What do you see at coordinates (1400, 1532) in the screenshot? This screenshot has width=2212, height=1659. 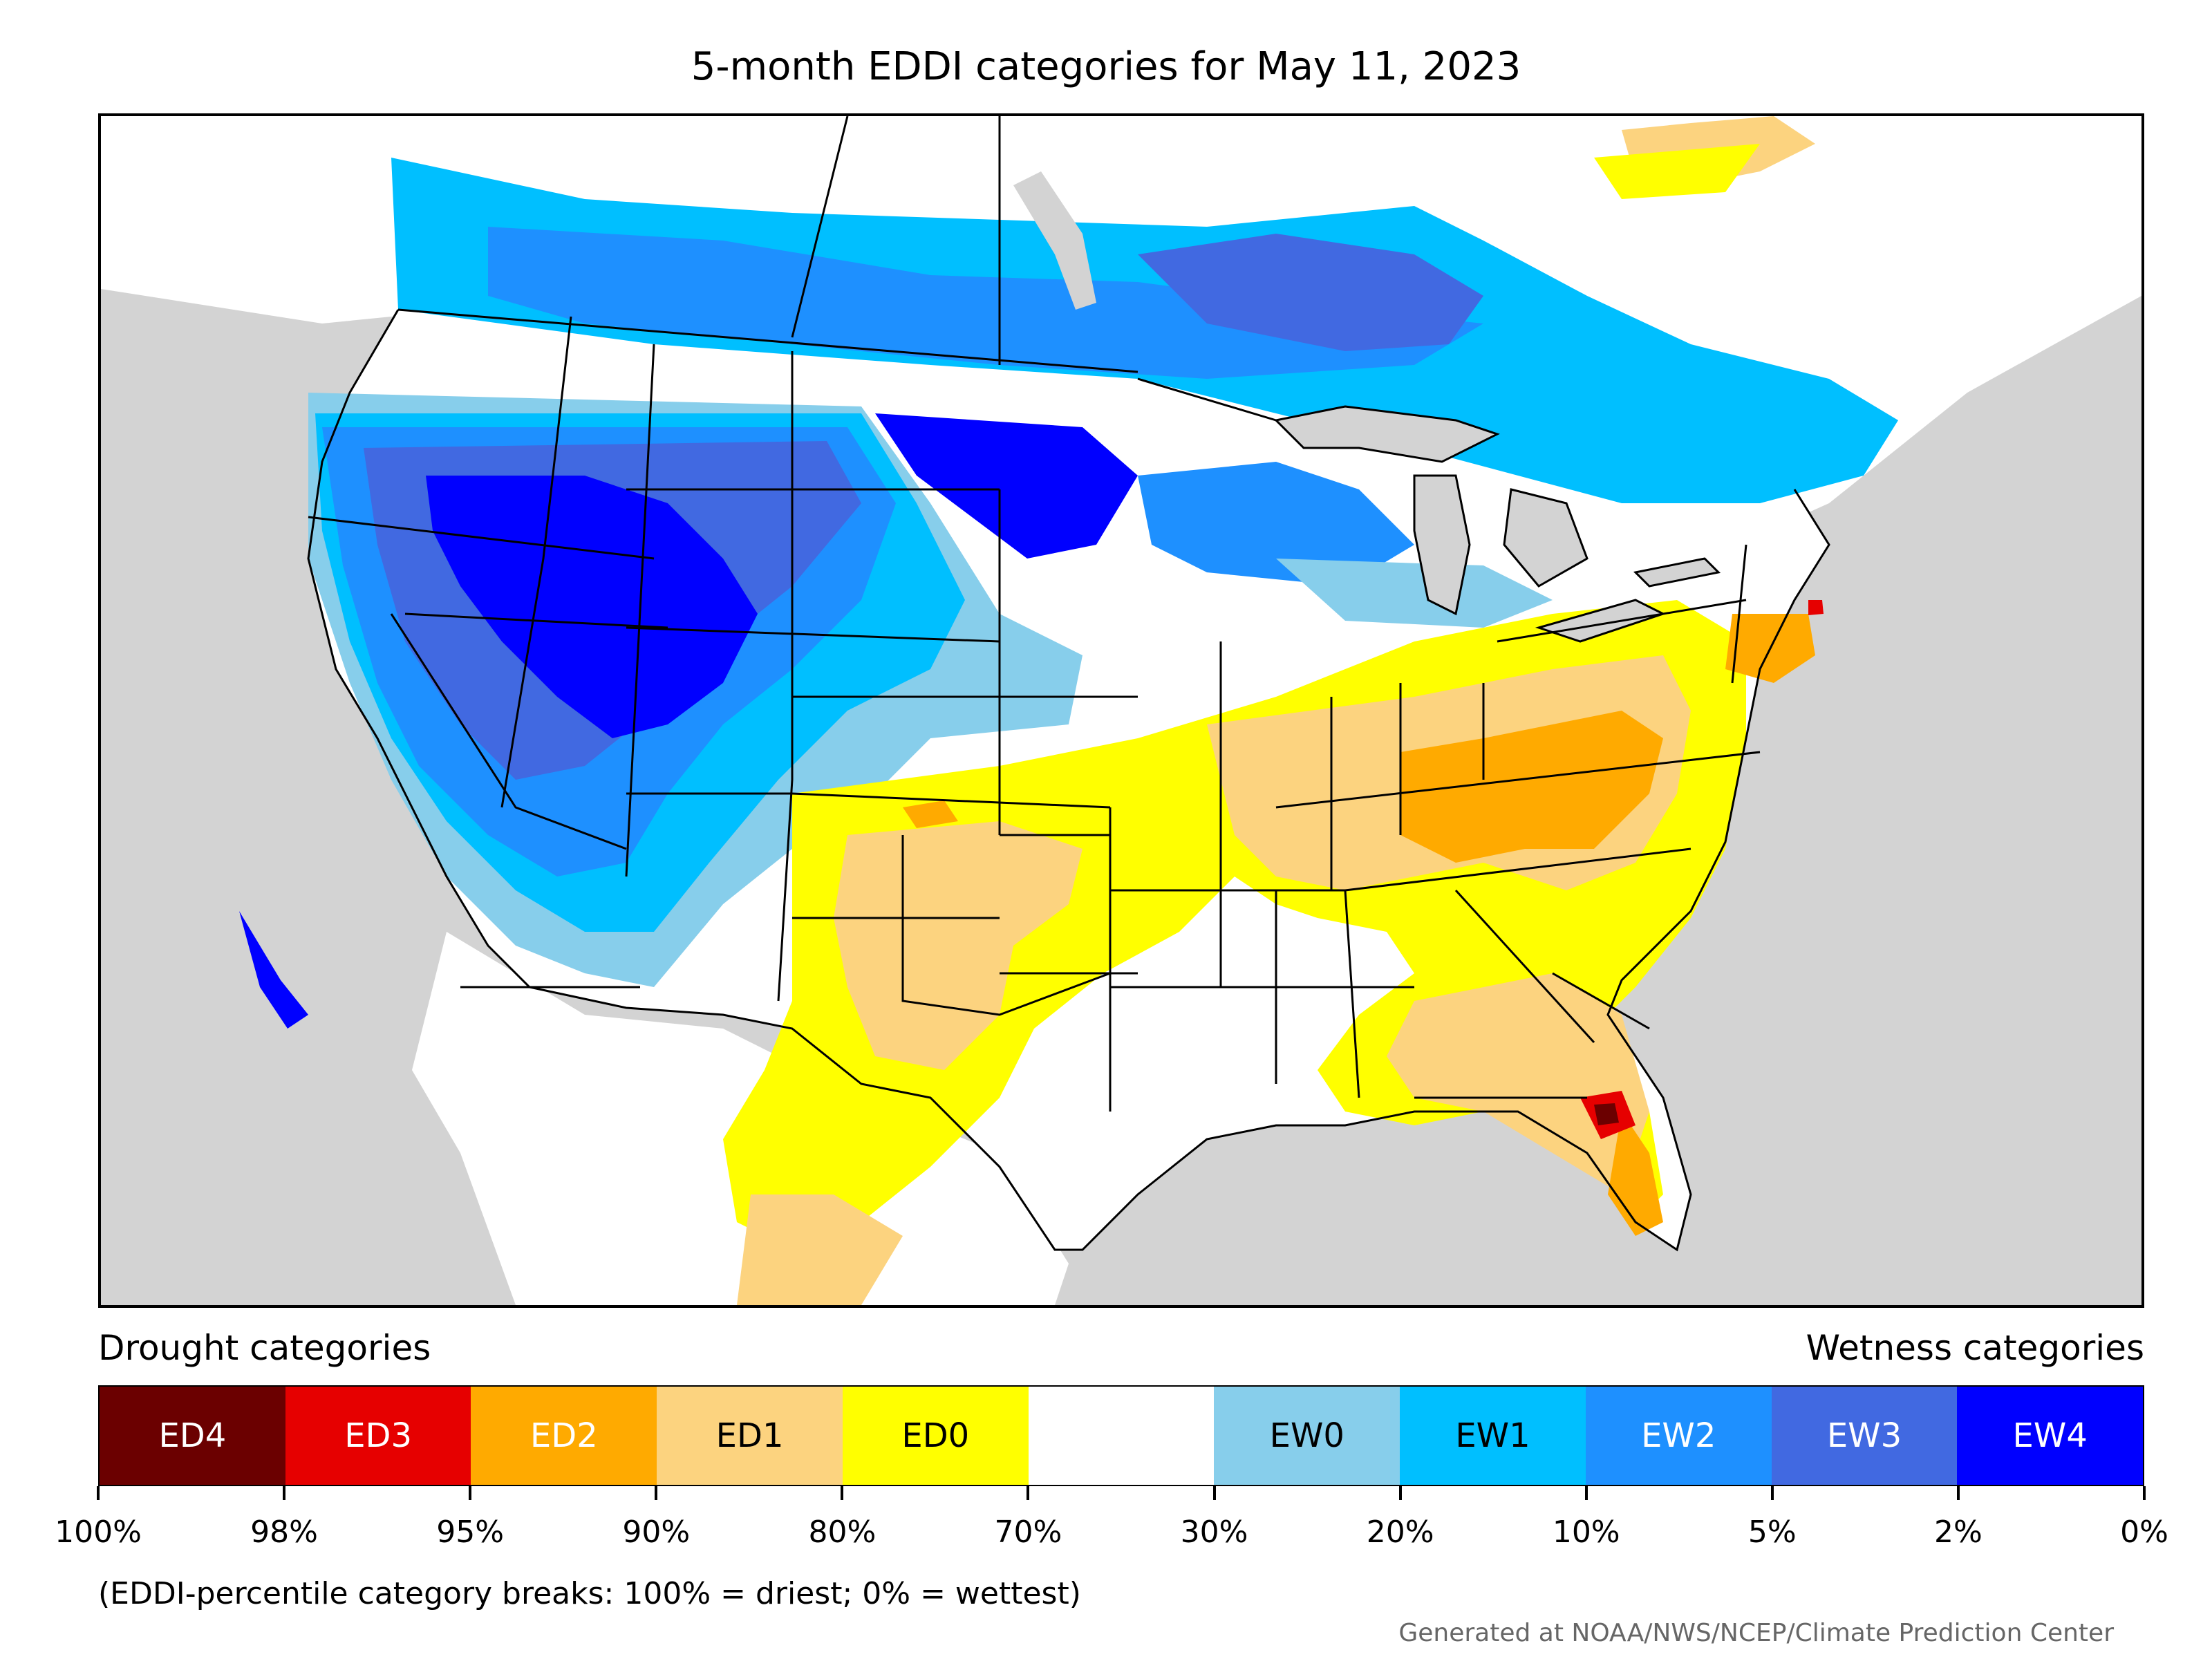 I see `colorbar-tick-label: 20%` at bounding box center [1400, 1532].